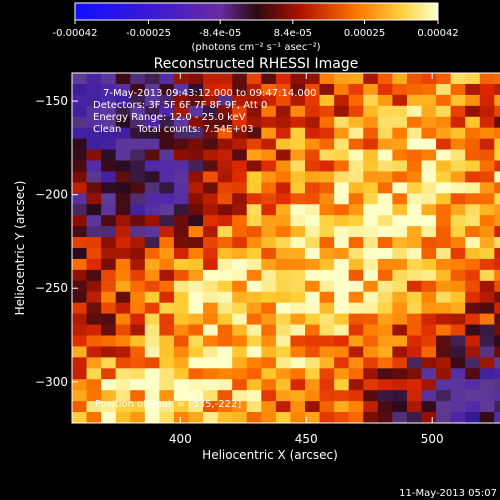 The height and width of the screenshot is (500, 500). Describe the element at coordinates (220, 33) in the screenshot. I see `colorbar-tick-label: -8.4e-05` at that location.